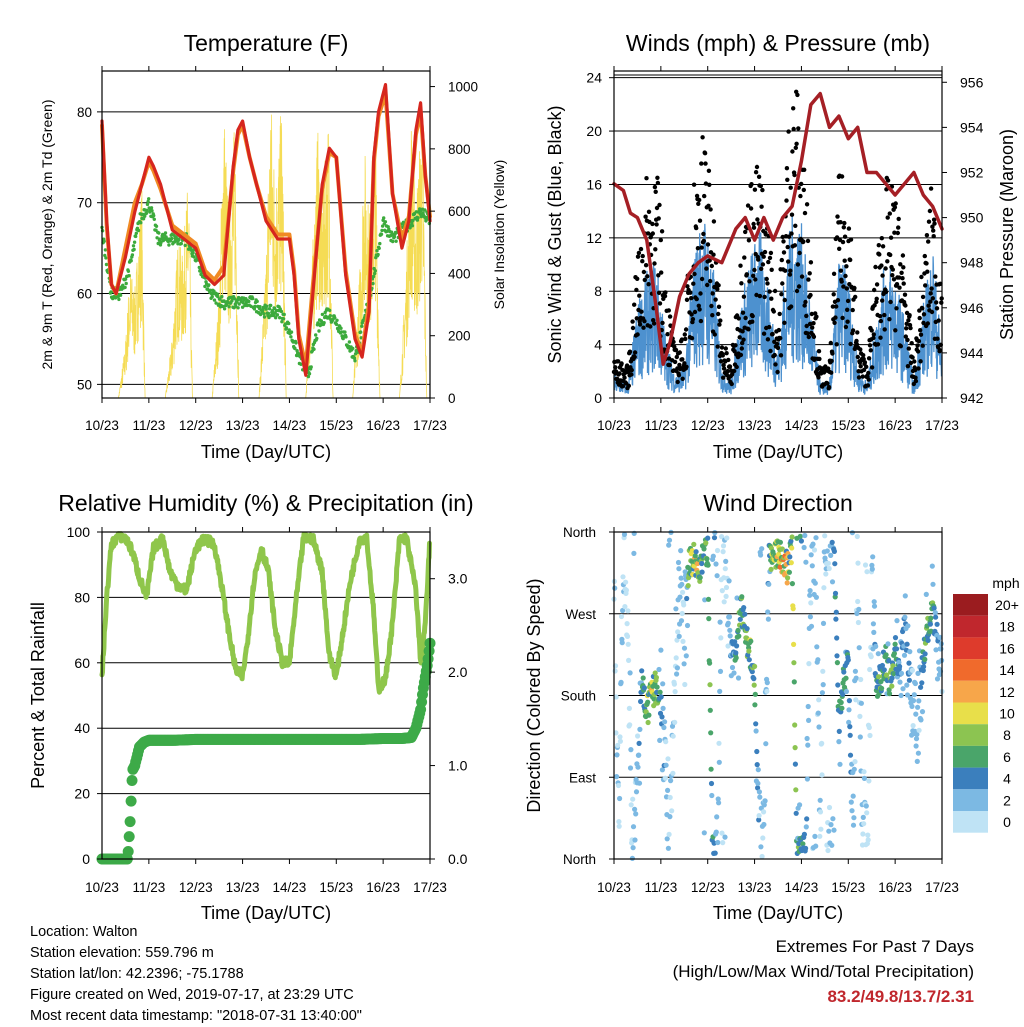  What do you see at coordinates (534, 695) in the screenshot?
I see `y-axis-label: Direction (Colored By Speed)` at bounding box center [534, 695].